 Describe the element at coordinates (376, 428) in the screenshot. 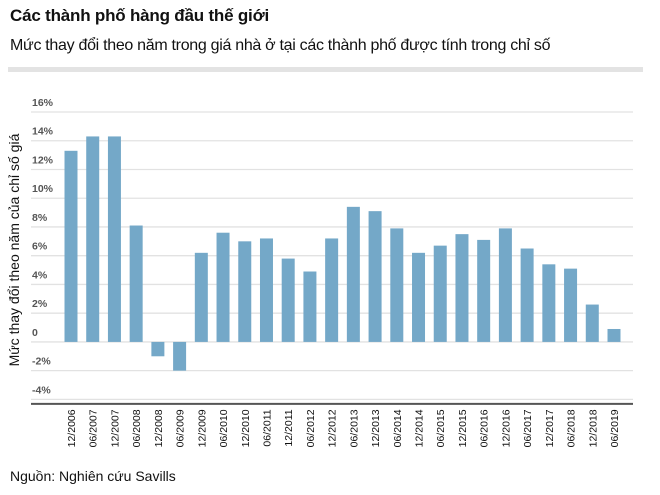

I see `x-tick-label: 12/2013` at that location.